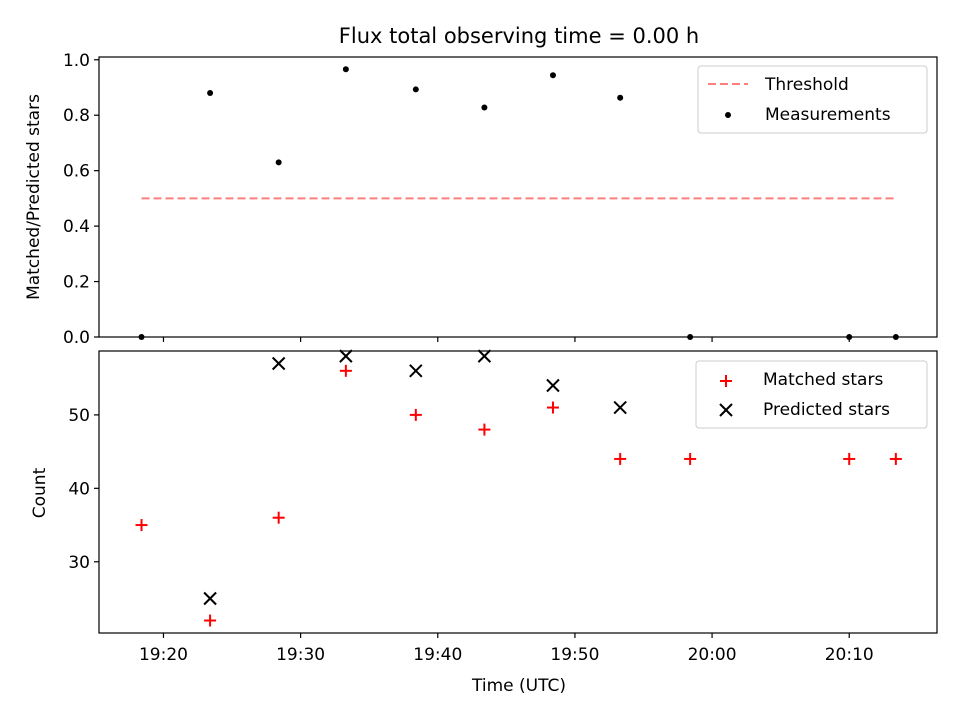  I want to click on legend-matched-label: Matched stars, so click(823, 380).